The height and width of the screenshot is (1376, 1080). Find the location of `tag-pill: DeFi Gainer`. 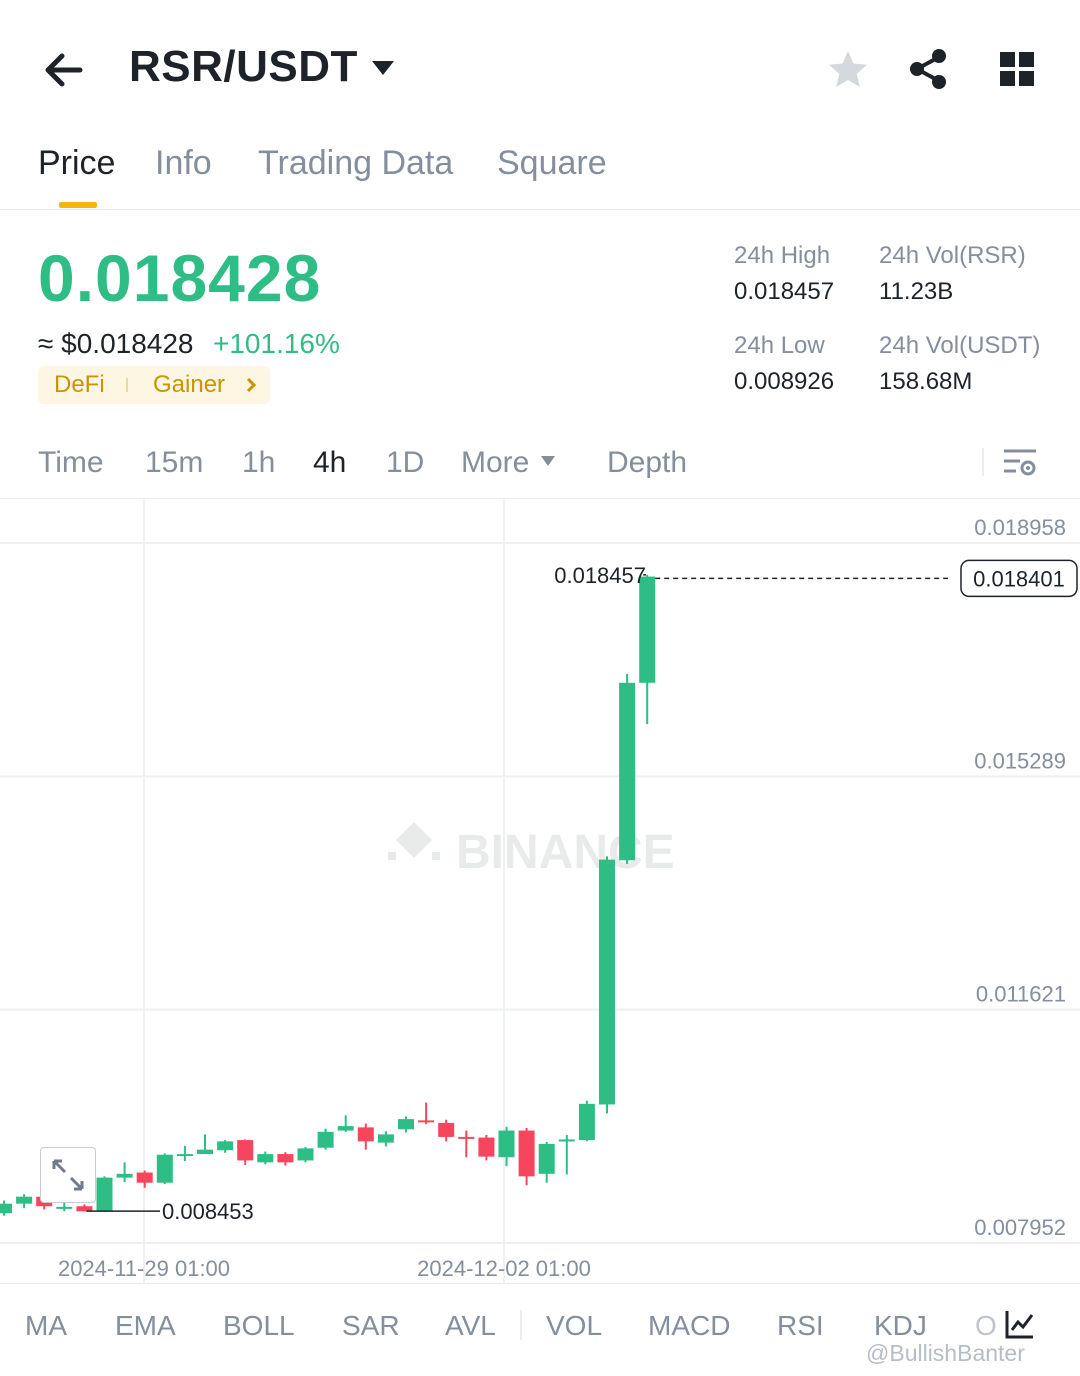

tag-pill: DeFi Gainer is located at coordinates (154, 385).